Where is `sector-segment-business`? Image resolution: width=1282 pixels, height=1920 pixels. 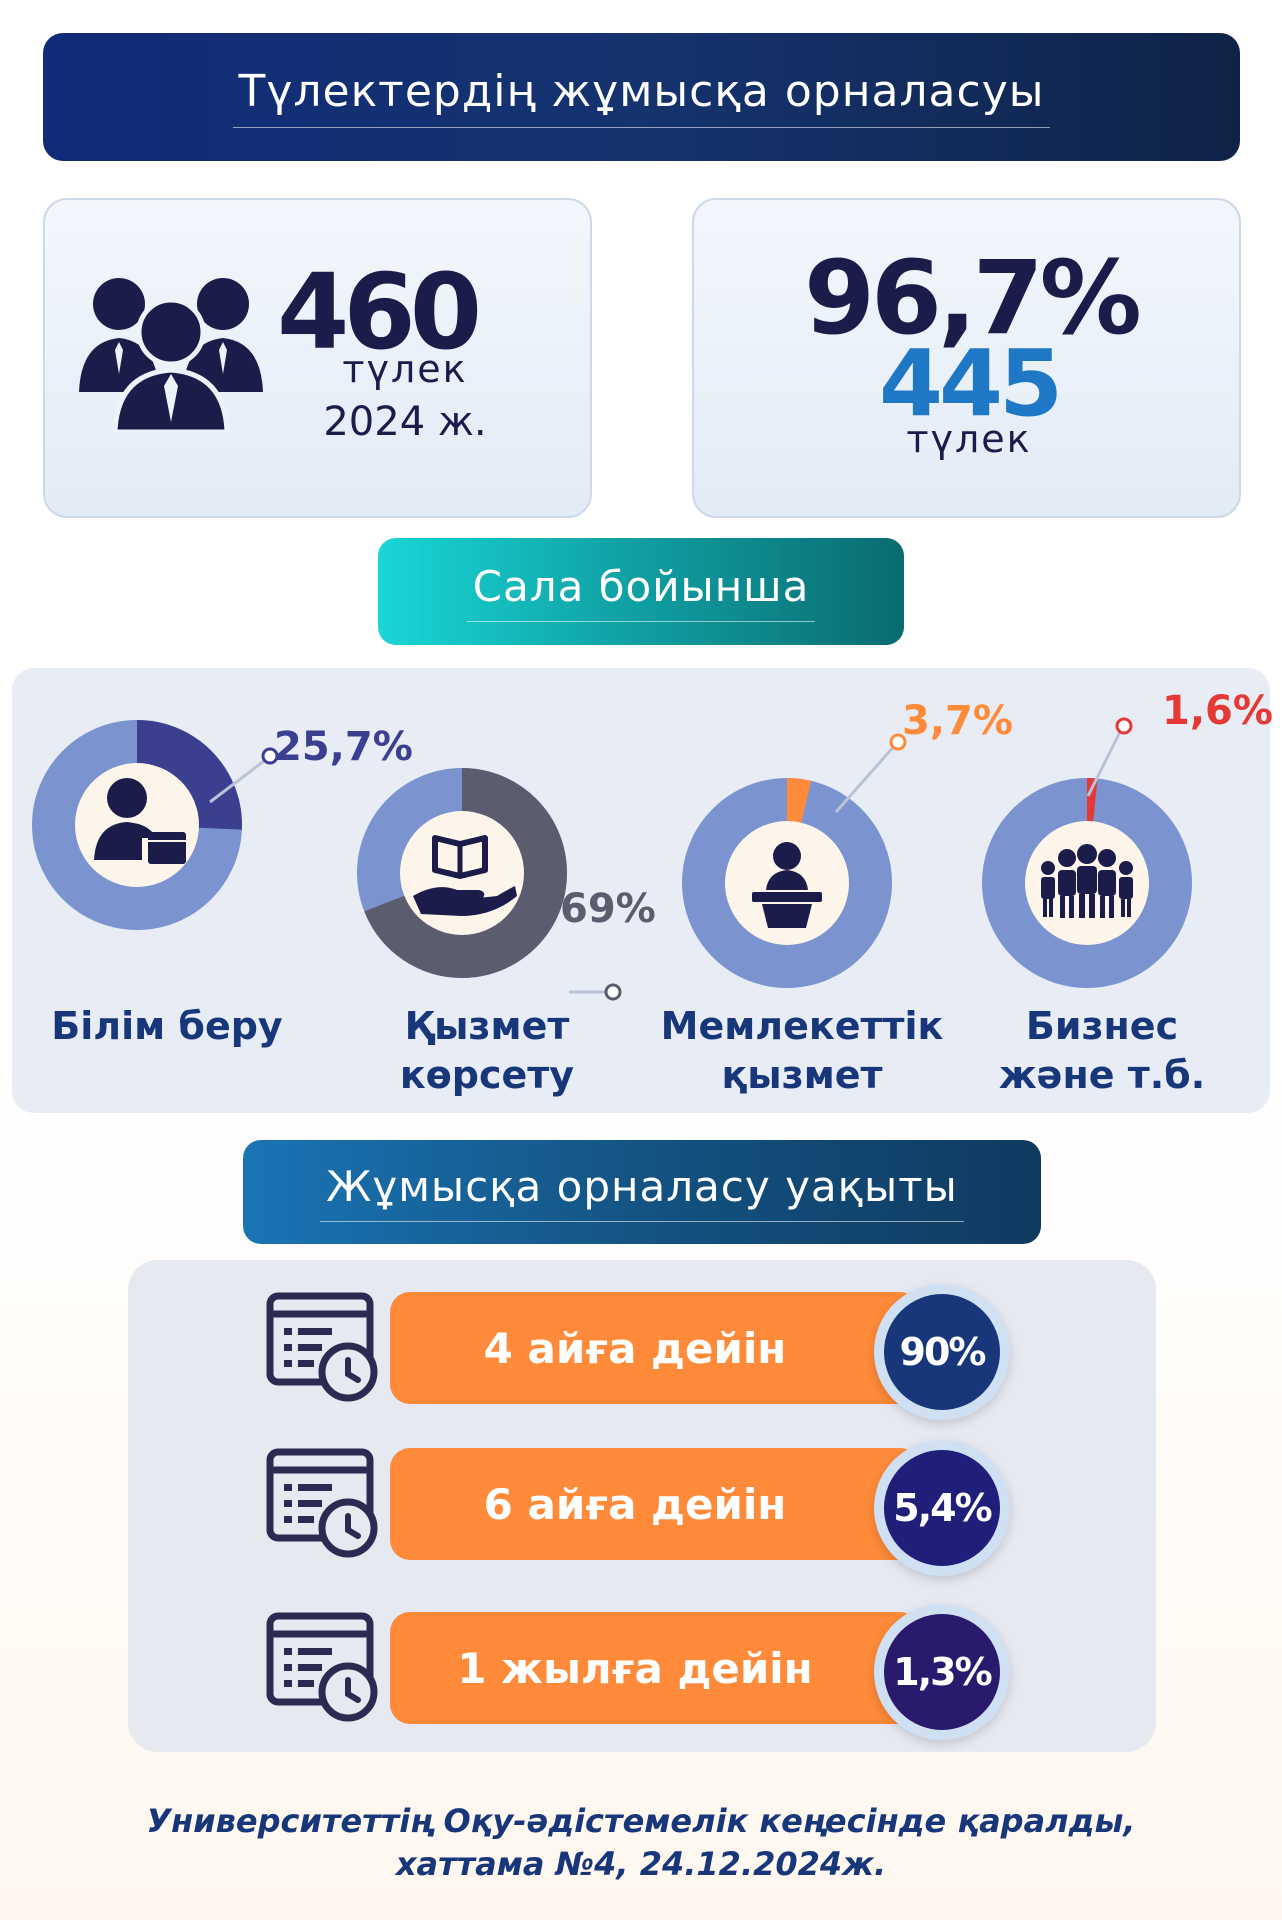
sector-segment-business is located at coordinates (1087, 883).